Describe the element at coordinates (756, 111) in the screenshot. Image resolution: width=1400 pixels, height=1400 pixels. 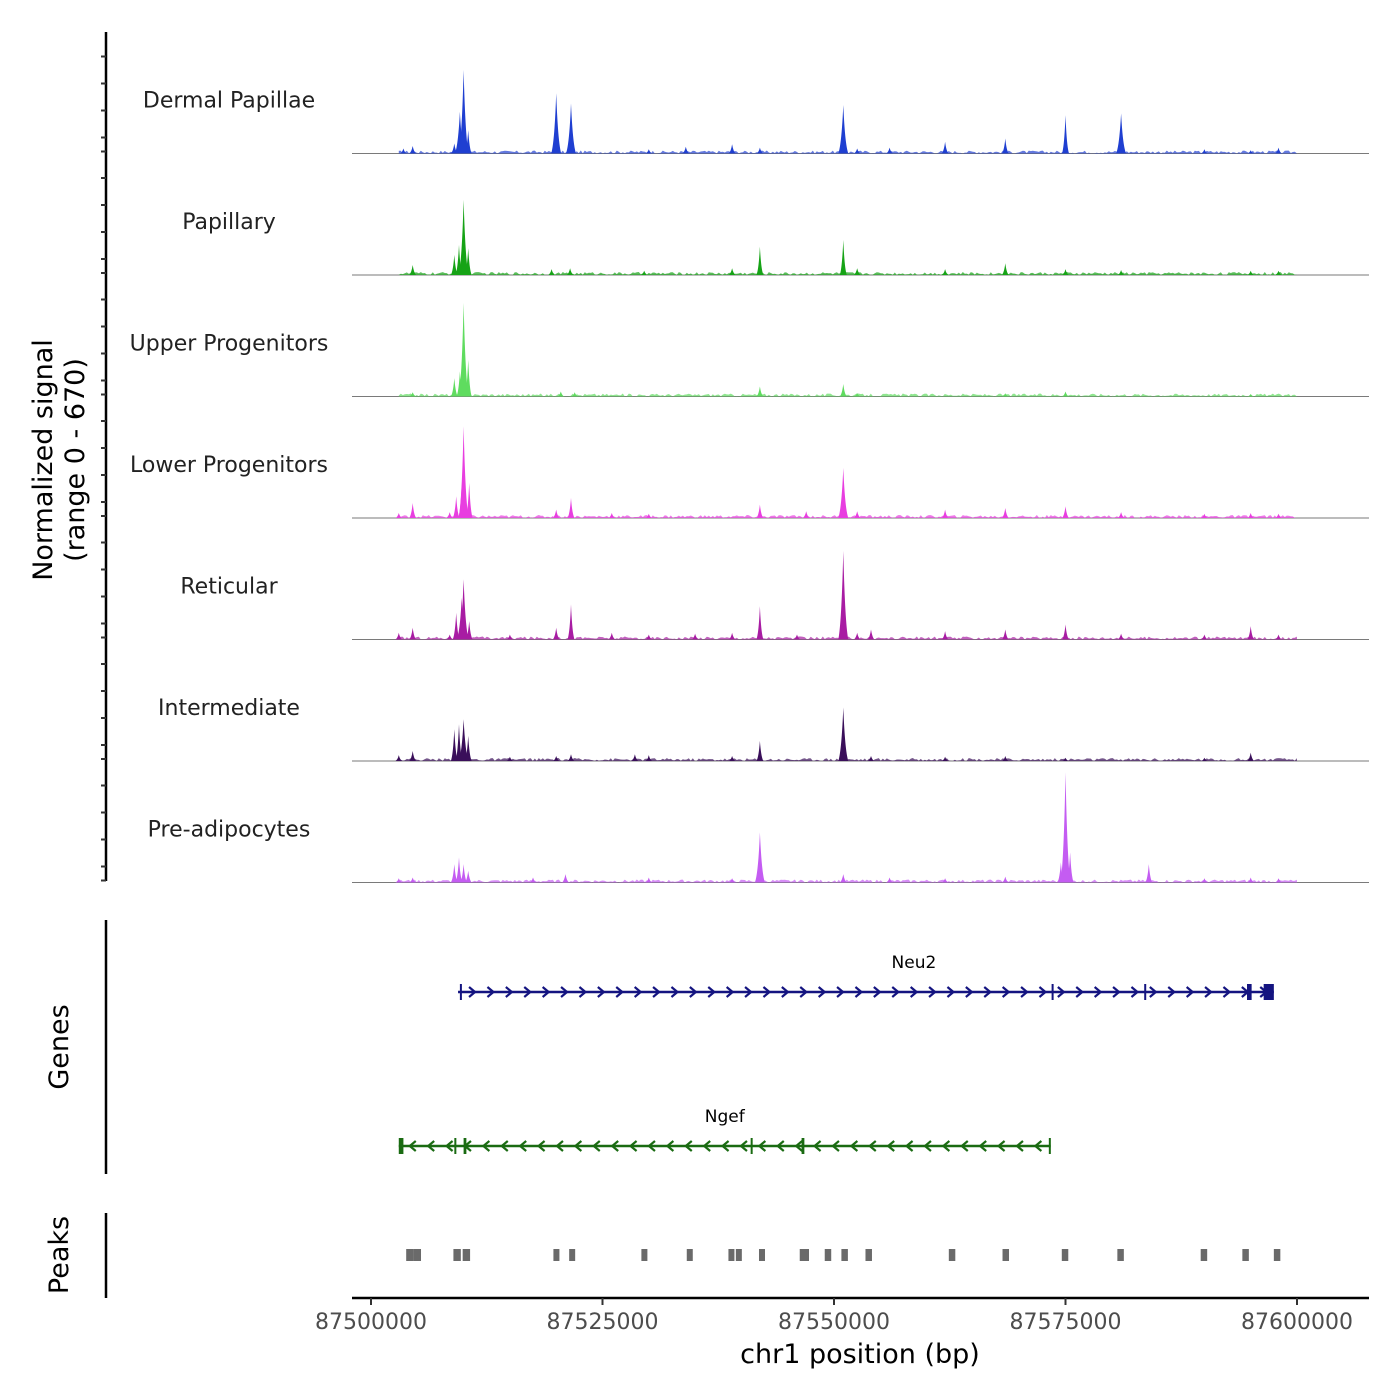
I see `track-dermal-papillae: Dermal Papillae` at that location.